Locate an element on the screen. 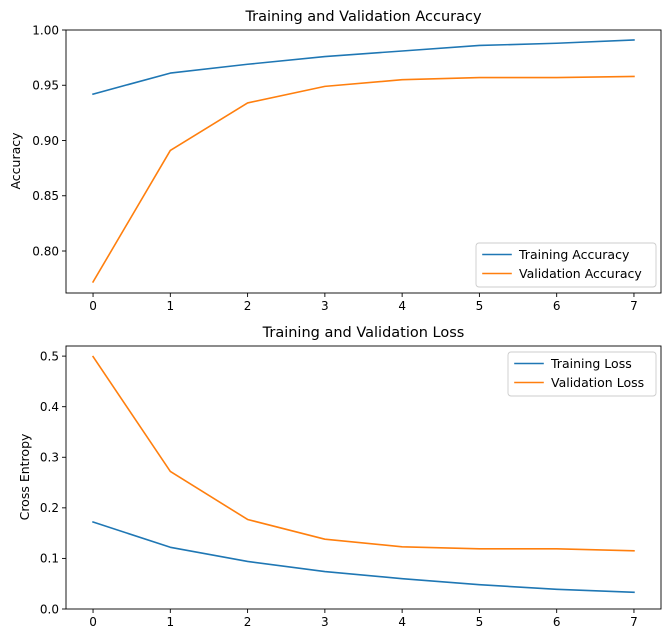 The height and width of the screenshot is (641, 672). y-tick-label: 0.0 is located at coordinates (49, 609).